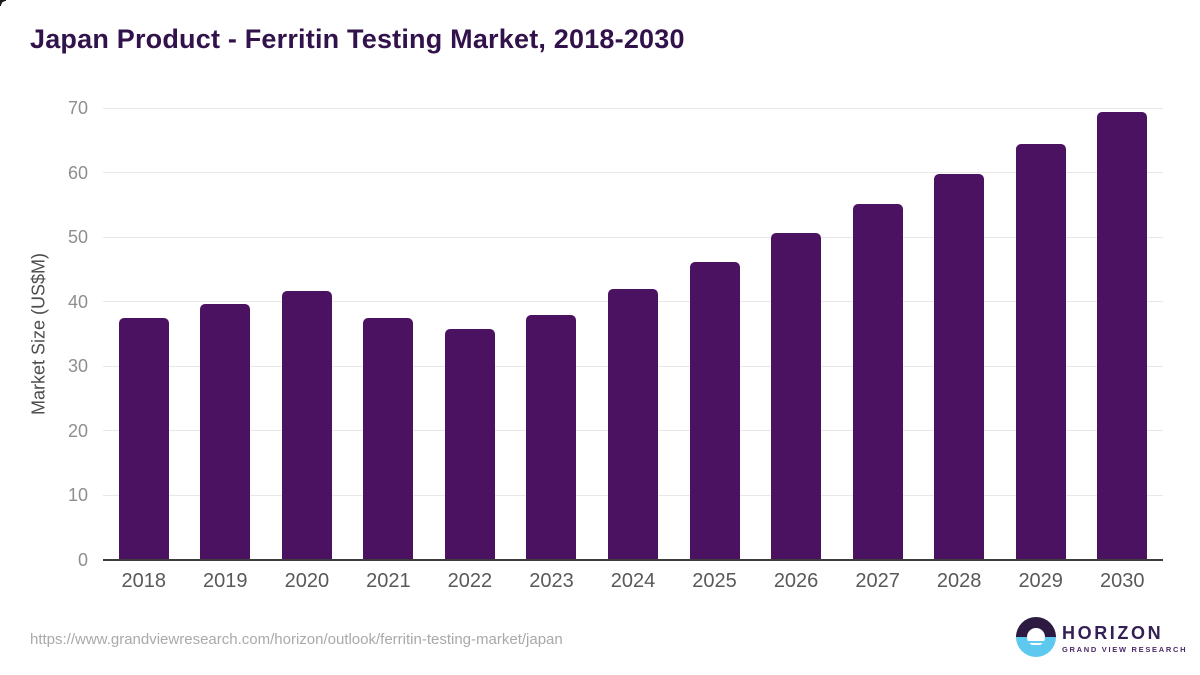  What do you see at coordinates (143, 438) in the screenshot?
I see `bar-2018` at bounding box center [143, 438].